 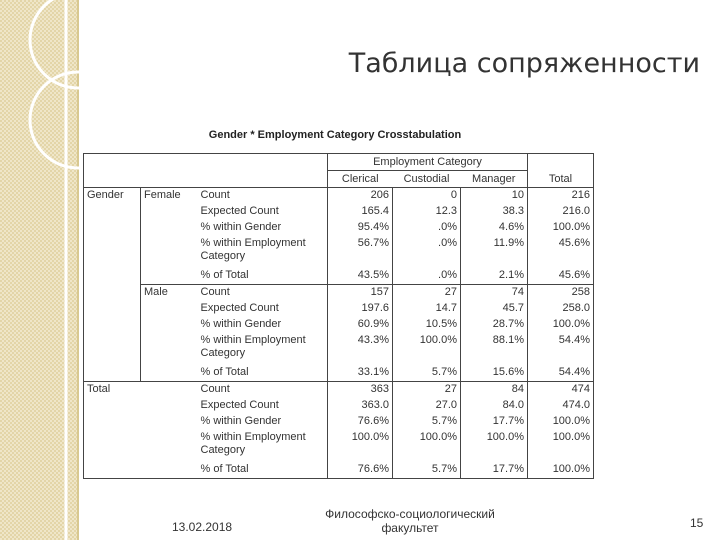 What do you see at coordinates (426, 406) in the screenshot?
I see `cell: 27.0` at bounding box center [426, 406].